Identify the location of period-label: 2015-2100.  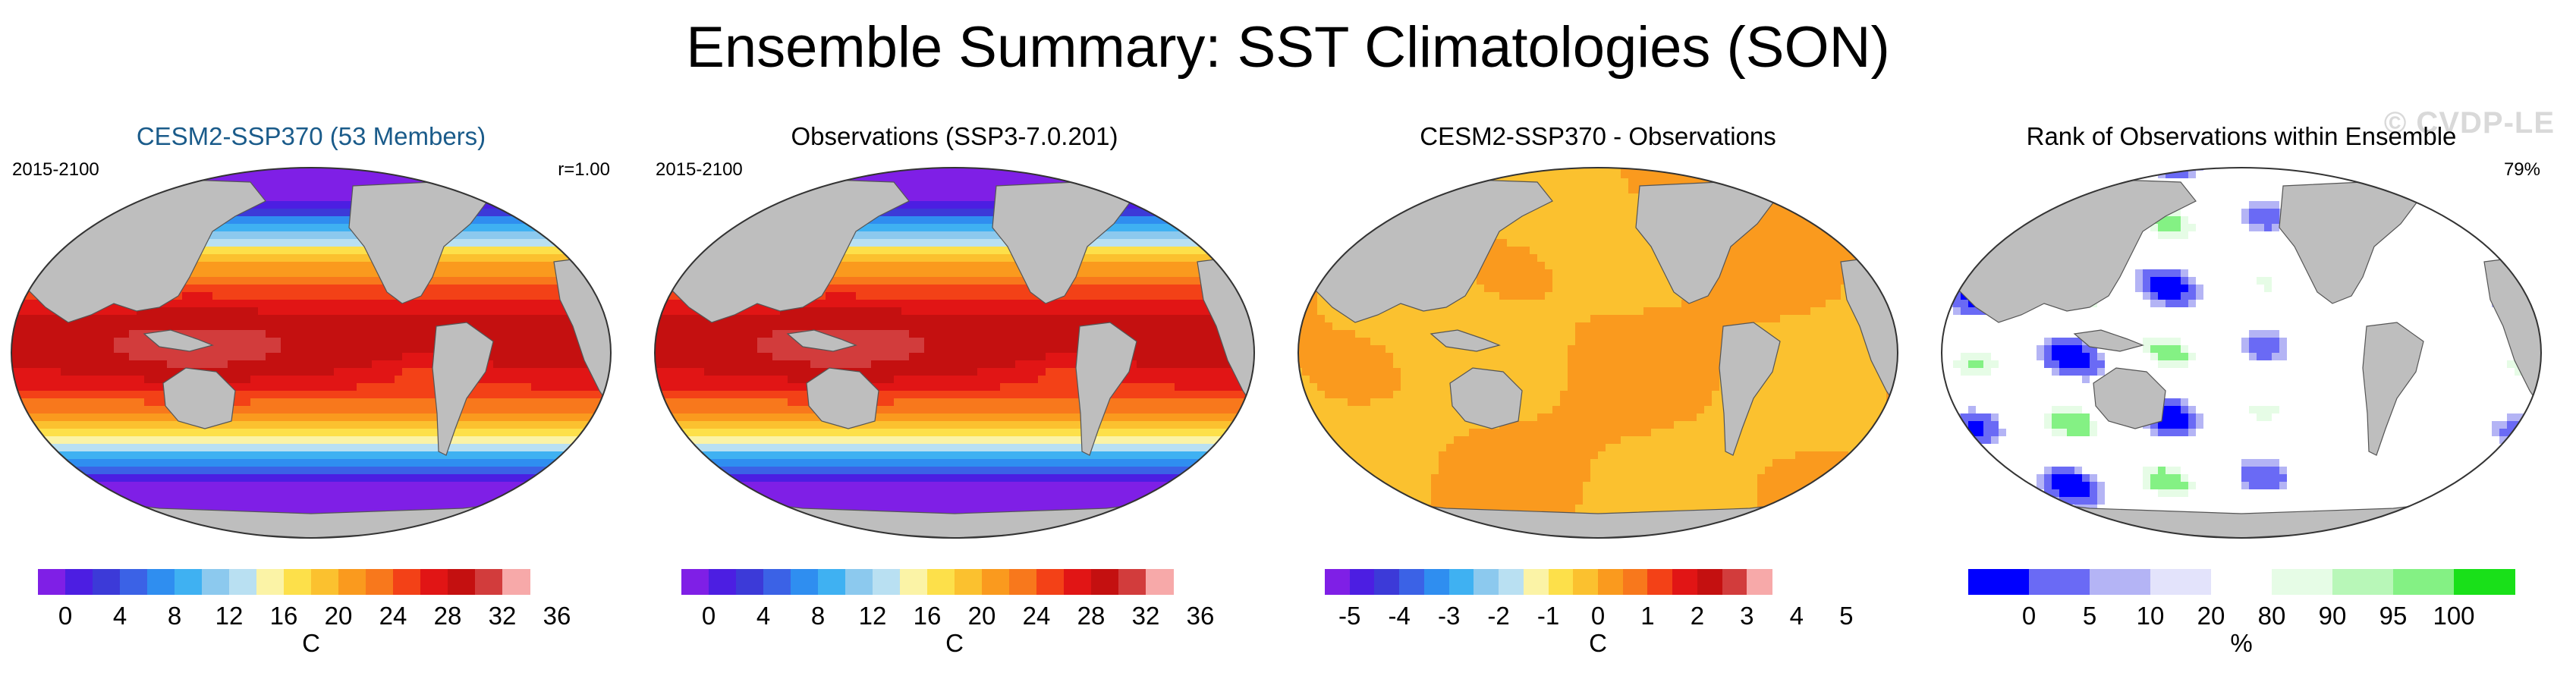
(699, 169).